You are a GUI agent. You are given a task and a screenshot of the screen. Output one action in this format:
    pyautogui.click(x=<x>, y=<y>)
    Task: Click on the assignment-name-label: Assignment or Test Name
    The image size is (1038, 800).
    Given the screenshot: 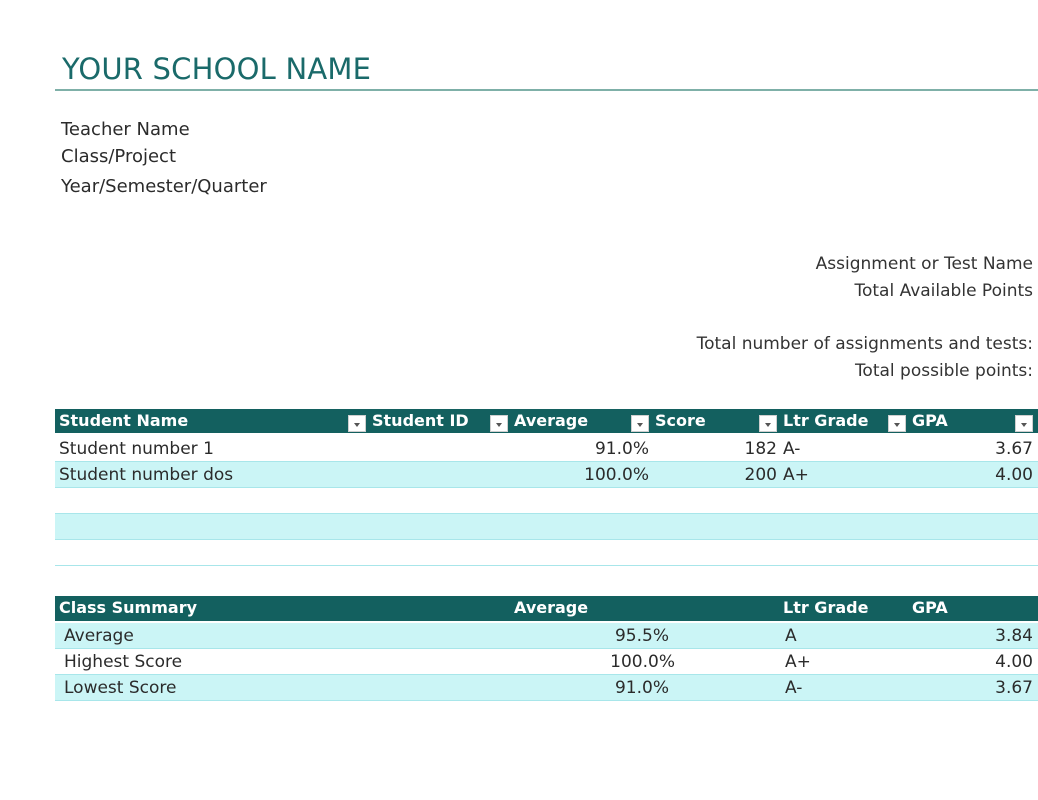 What is the action you would take?
    pyautogui.click(x=924, y=264)
    